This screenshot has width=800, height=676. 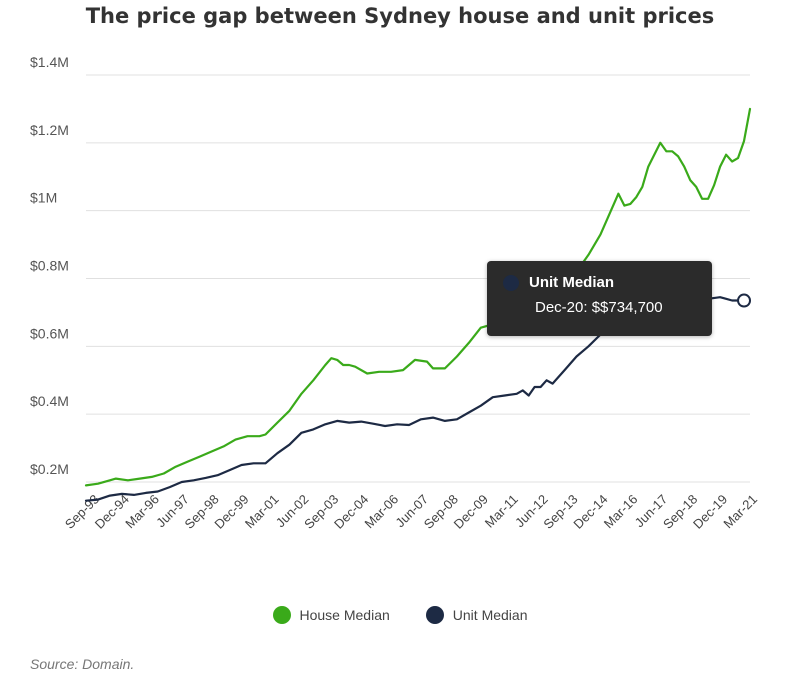 What do you see at coordinates (599, 307) in the screenshot?
I see `tooltip-value: Dec-20: $$734,700` at bounding box center [599, 307].